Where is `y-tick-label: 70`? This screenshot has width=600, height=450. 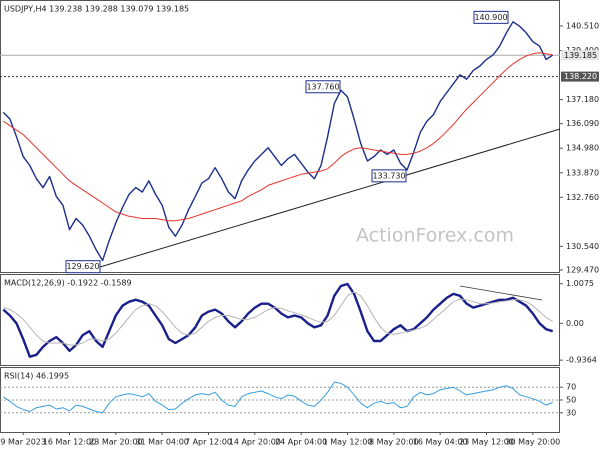 y-tick-label: 70 is located at coordinates (571, 387).